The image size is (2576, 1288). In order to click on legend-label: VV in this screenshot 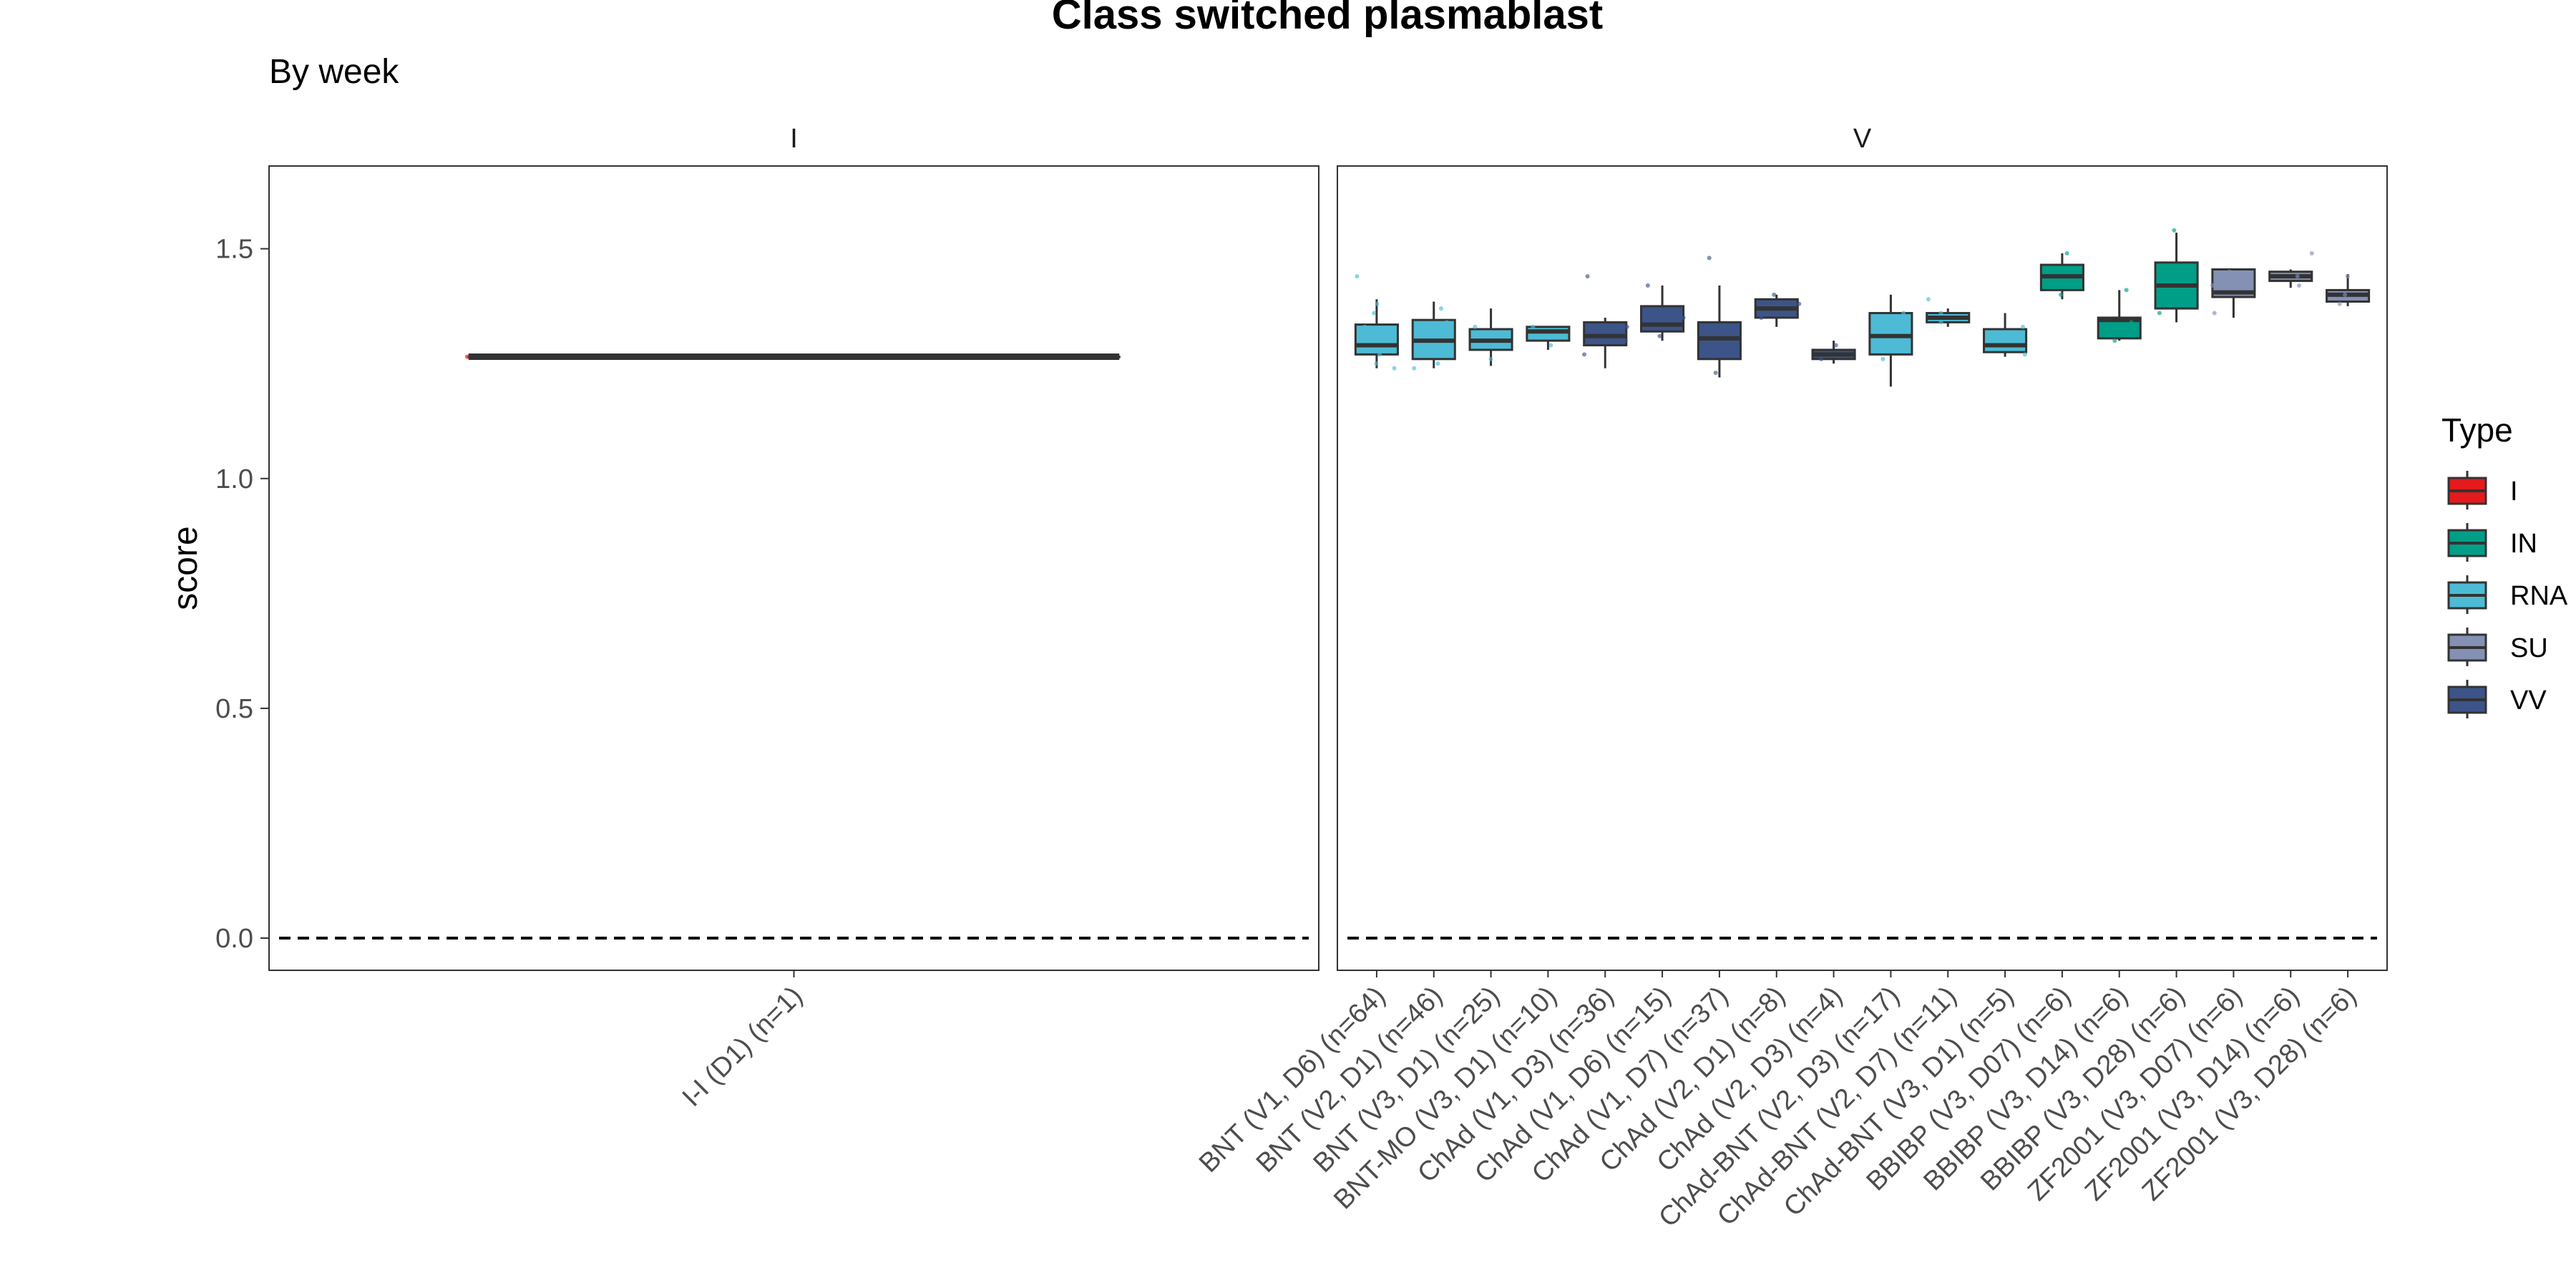, I will do `click(2528, 701)`.